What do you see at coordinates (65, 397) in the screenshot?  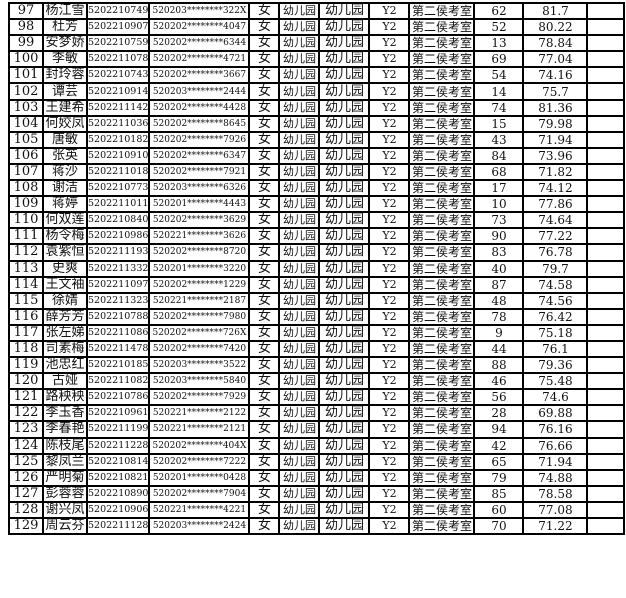 I see `candidate-name-cell: 路秧秧` at bounding box center [65, 397].